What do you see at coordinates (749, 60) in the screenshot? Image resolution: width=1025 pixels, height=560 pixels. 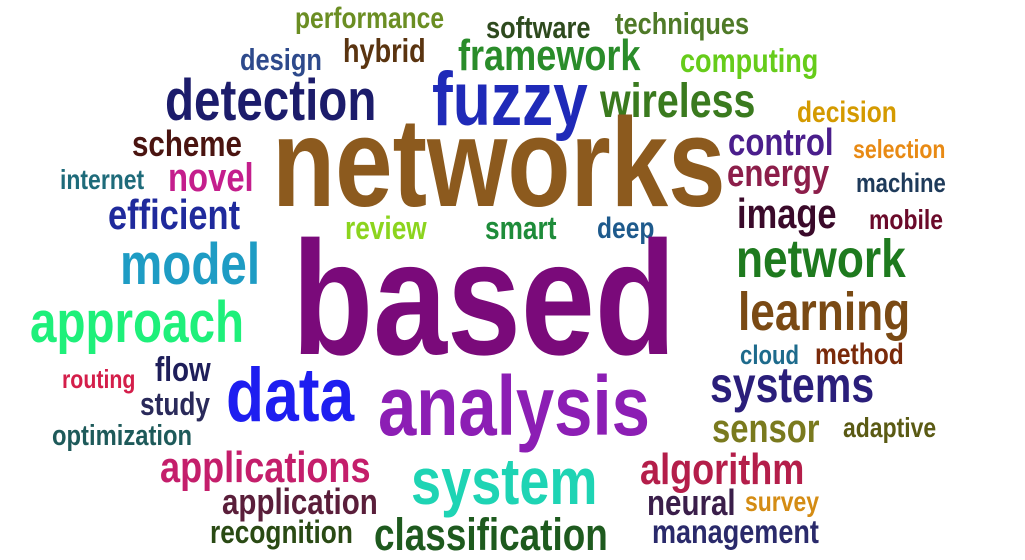 I see `word-computing: computing` at bounding box center [749, 60].